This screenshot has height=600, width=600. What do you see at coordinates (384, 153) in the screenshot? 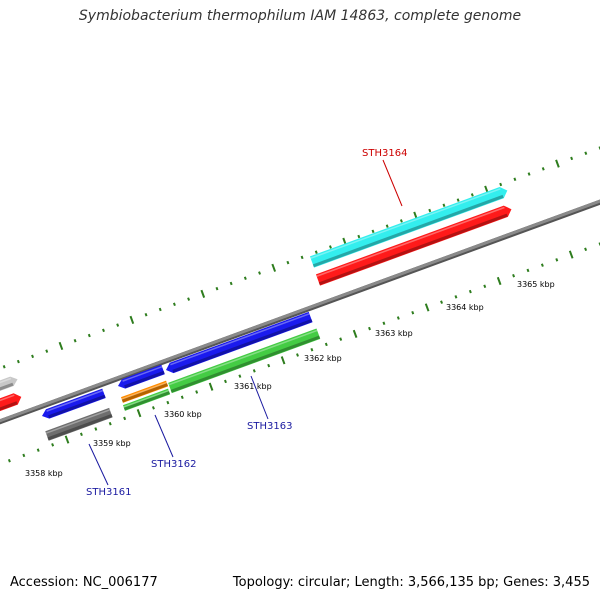
I see `gene-label: STH3164` at bounding box center [384, 153].